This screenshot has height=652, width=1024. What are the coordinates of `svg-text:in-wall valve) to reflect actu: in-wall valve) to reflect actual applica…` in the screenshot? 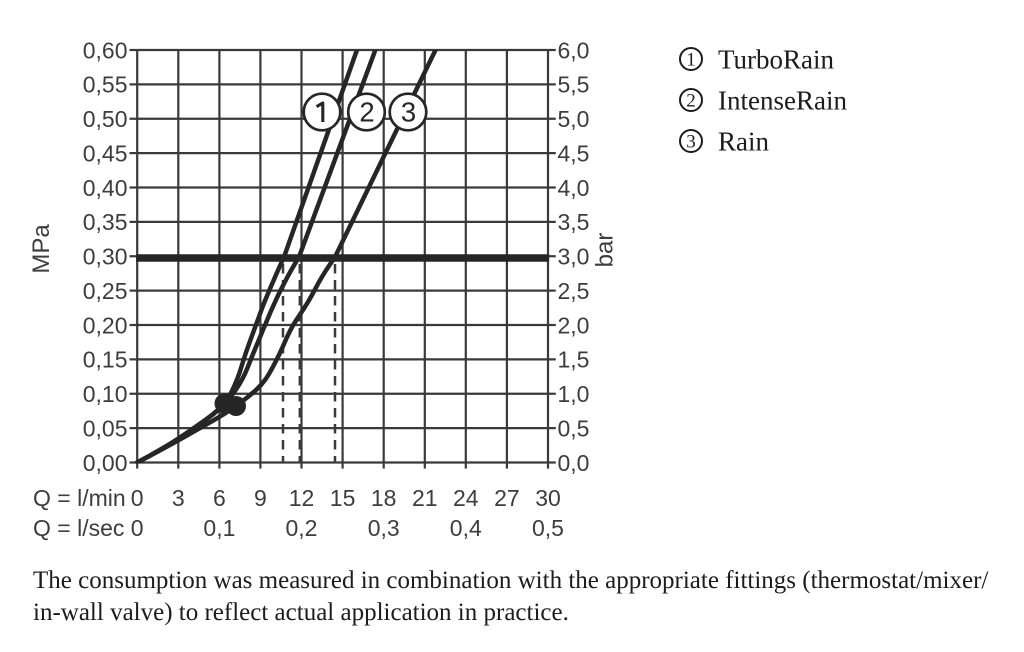 It's located at (301, 612).